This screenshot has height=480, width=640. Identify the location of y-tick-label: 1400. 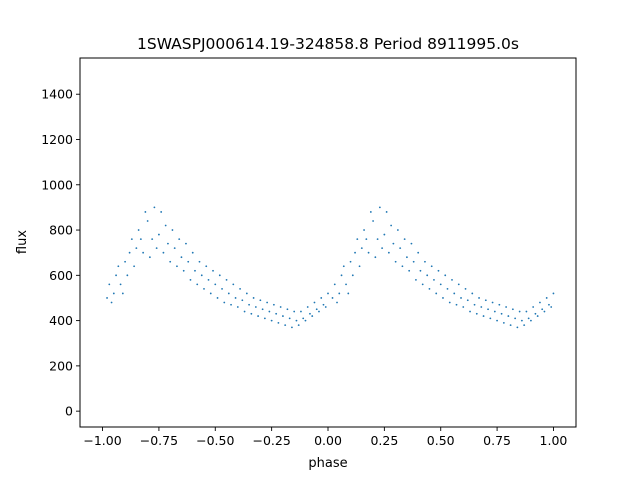
(57, 94).